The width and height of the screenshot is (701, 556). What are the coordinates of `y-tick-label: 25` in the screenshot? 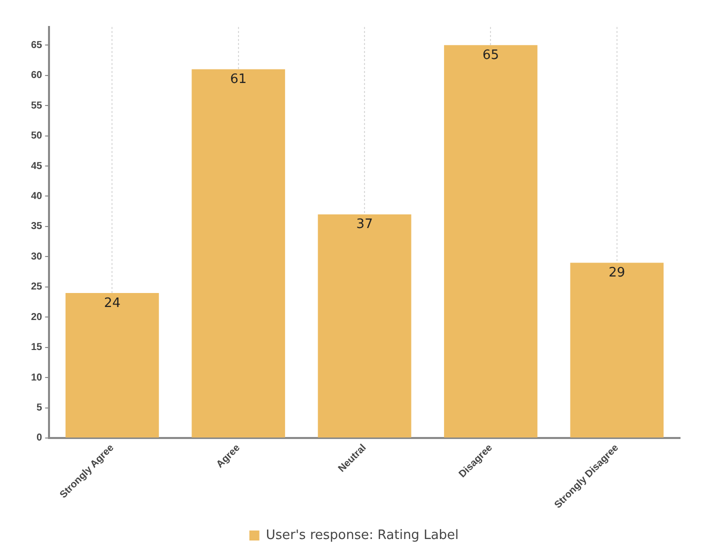 It's located at (37, 287).